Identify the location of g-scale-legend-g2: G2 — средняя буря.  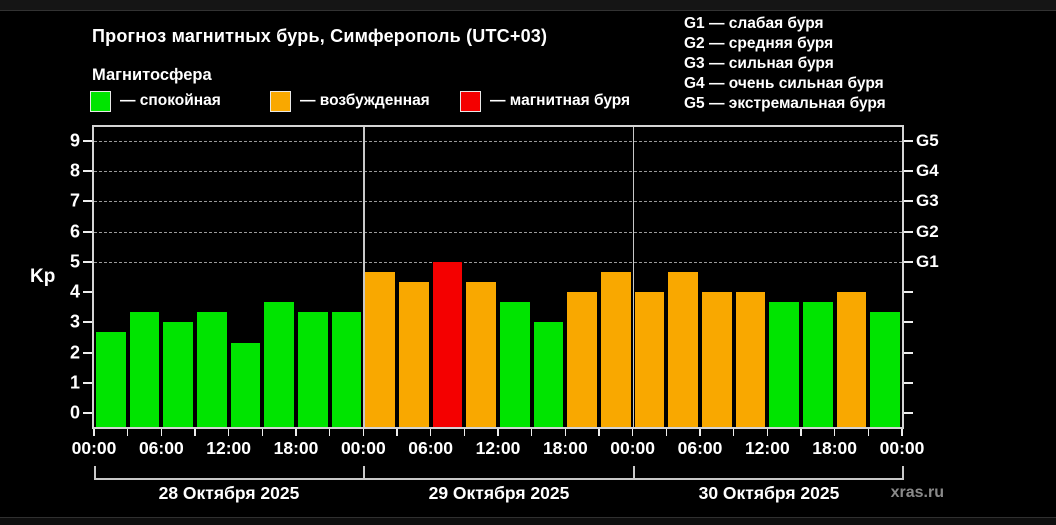
(759, 43).